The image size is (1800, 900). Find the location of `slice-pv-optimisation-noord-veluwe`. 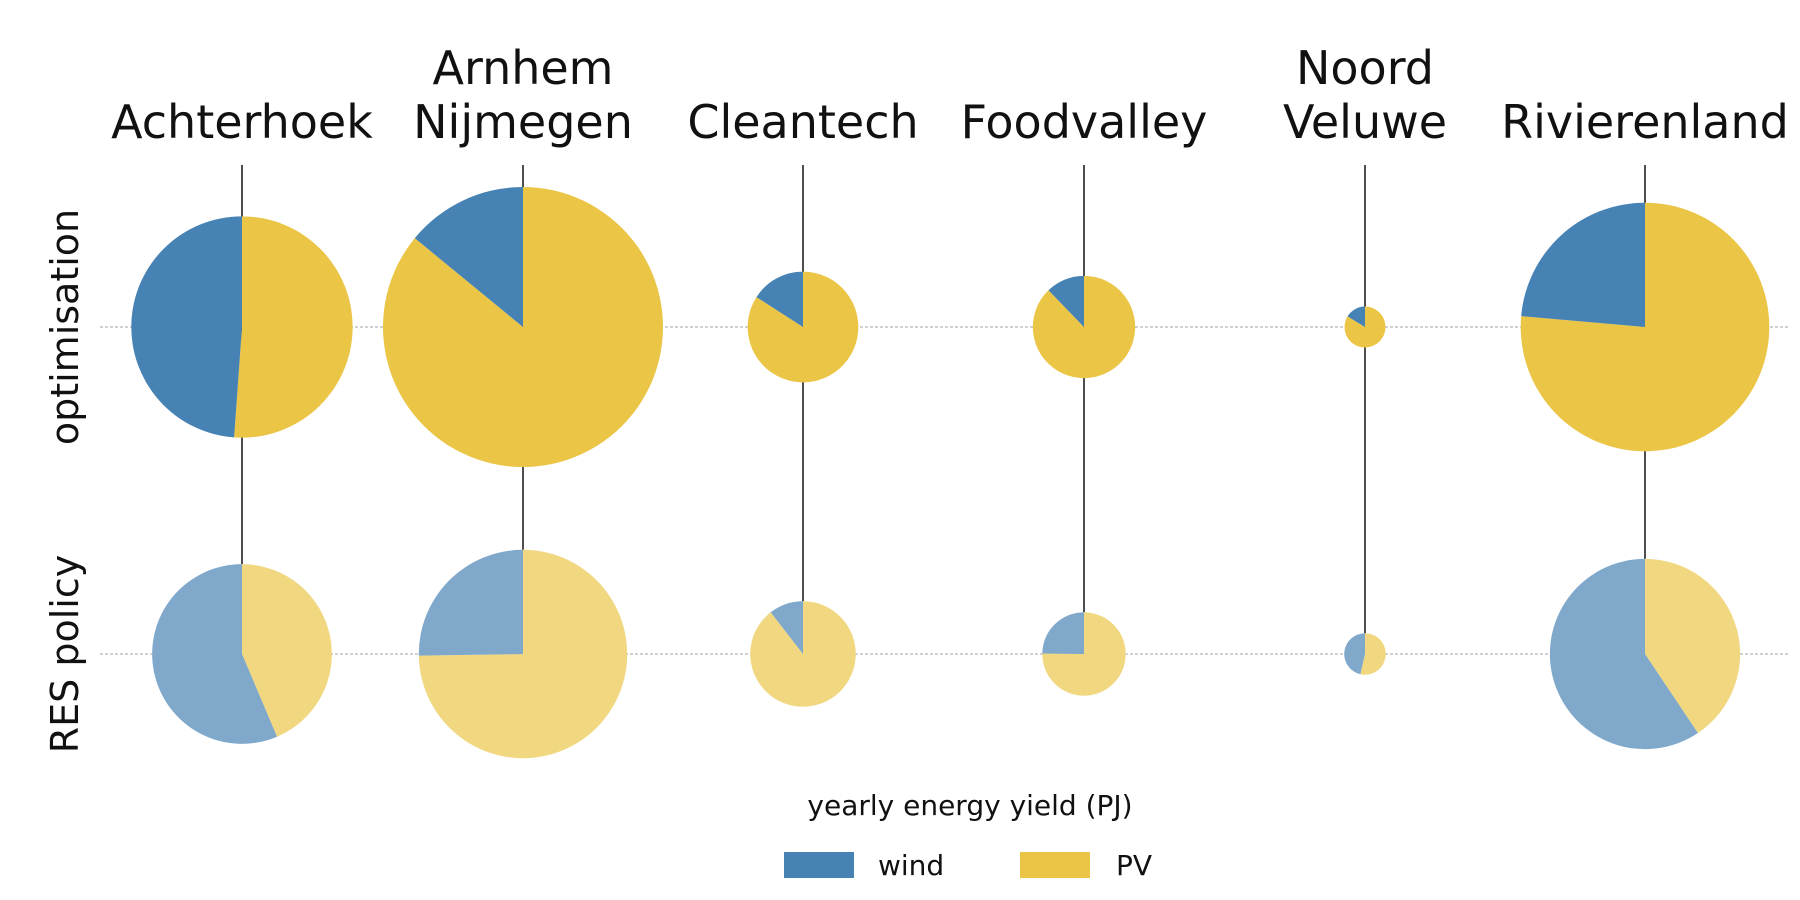

slice-pv-optimisation-noord-veluwe is located at coordinates (1365, 327).